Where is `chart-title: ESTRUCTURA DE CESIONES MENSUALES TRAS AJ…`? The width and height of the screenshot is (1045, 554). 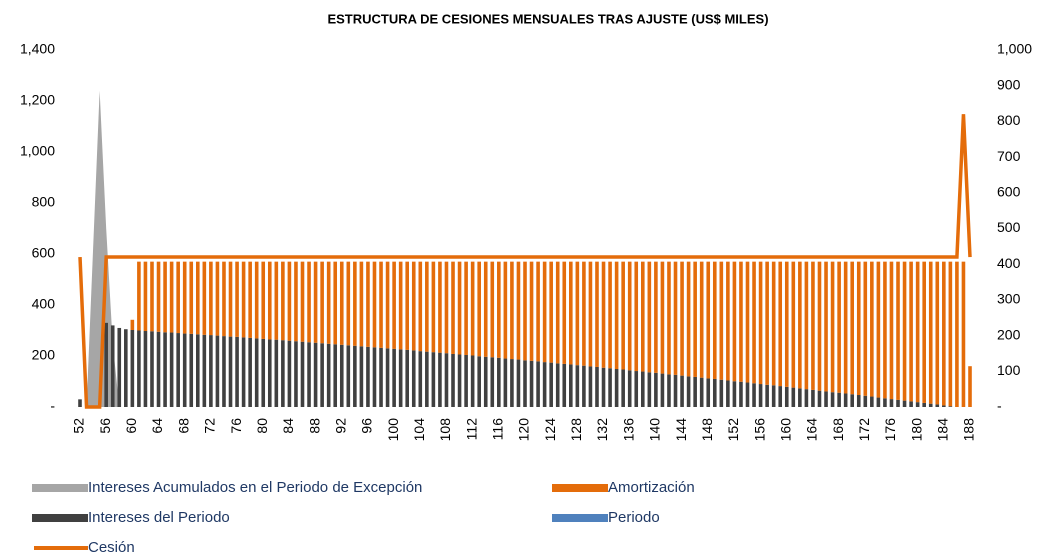 chart-title: ESTRUCTURA DE CESIONES MENSUALES TRAS AJ… is located at coordinates (547, 18).